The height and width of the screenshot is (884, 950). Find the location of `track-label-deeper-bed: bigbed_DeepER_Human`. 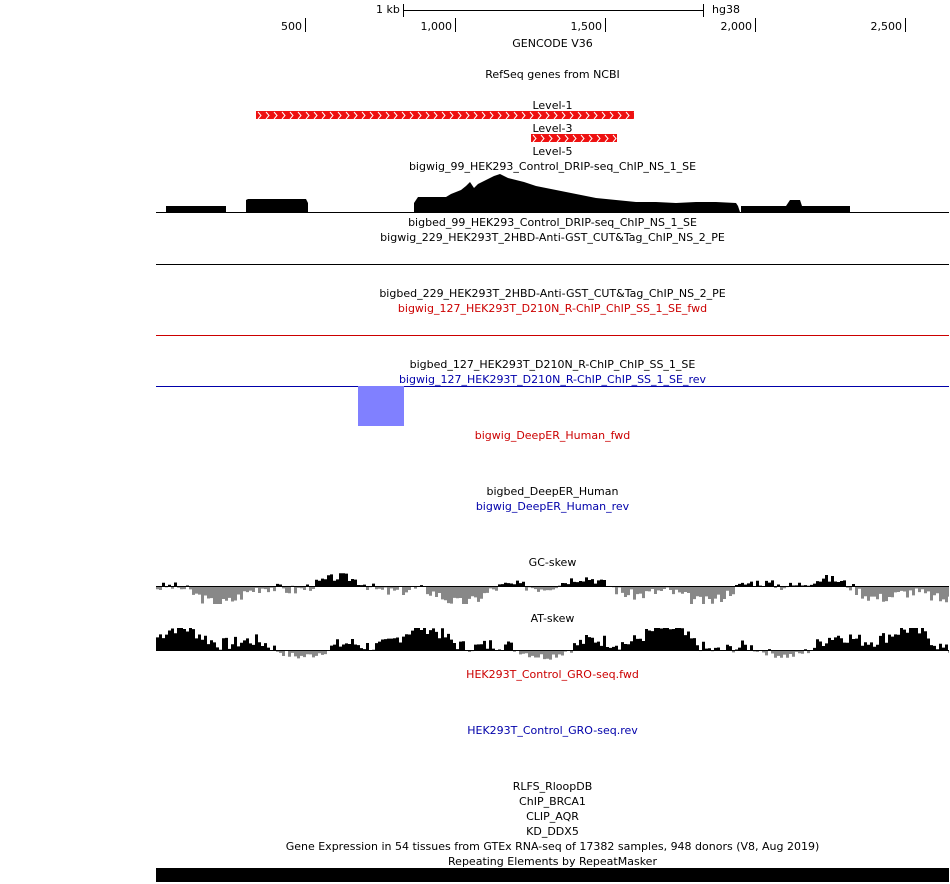

track-label-deeper-bed: bigbed_DeepER_Human is located at coordinates (552, 491).